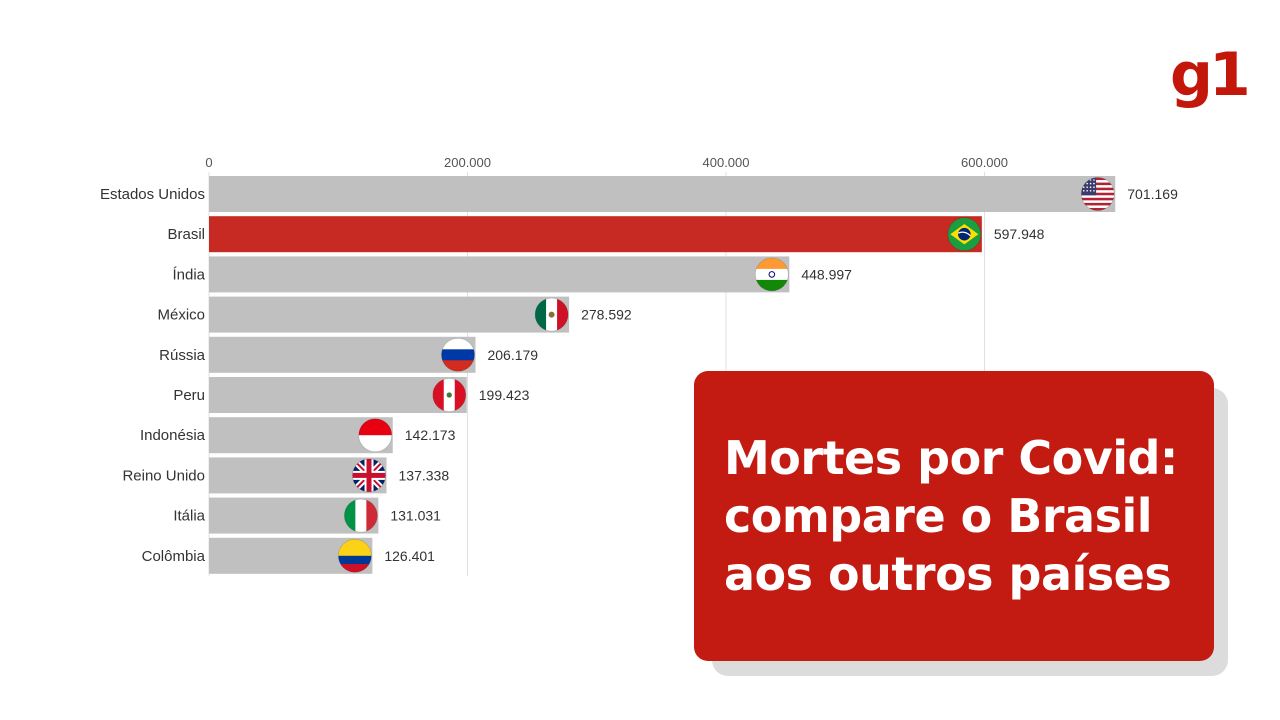 Image resolution: width=1280 pixels, height=720 pixels. What do you see at coordinates (189, 395) in the screenshot?
I see `category-label: Peru` at bounding box center [189, 395].